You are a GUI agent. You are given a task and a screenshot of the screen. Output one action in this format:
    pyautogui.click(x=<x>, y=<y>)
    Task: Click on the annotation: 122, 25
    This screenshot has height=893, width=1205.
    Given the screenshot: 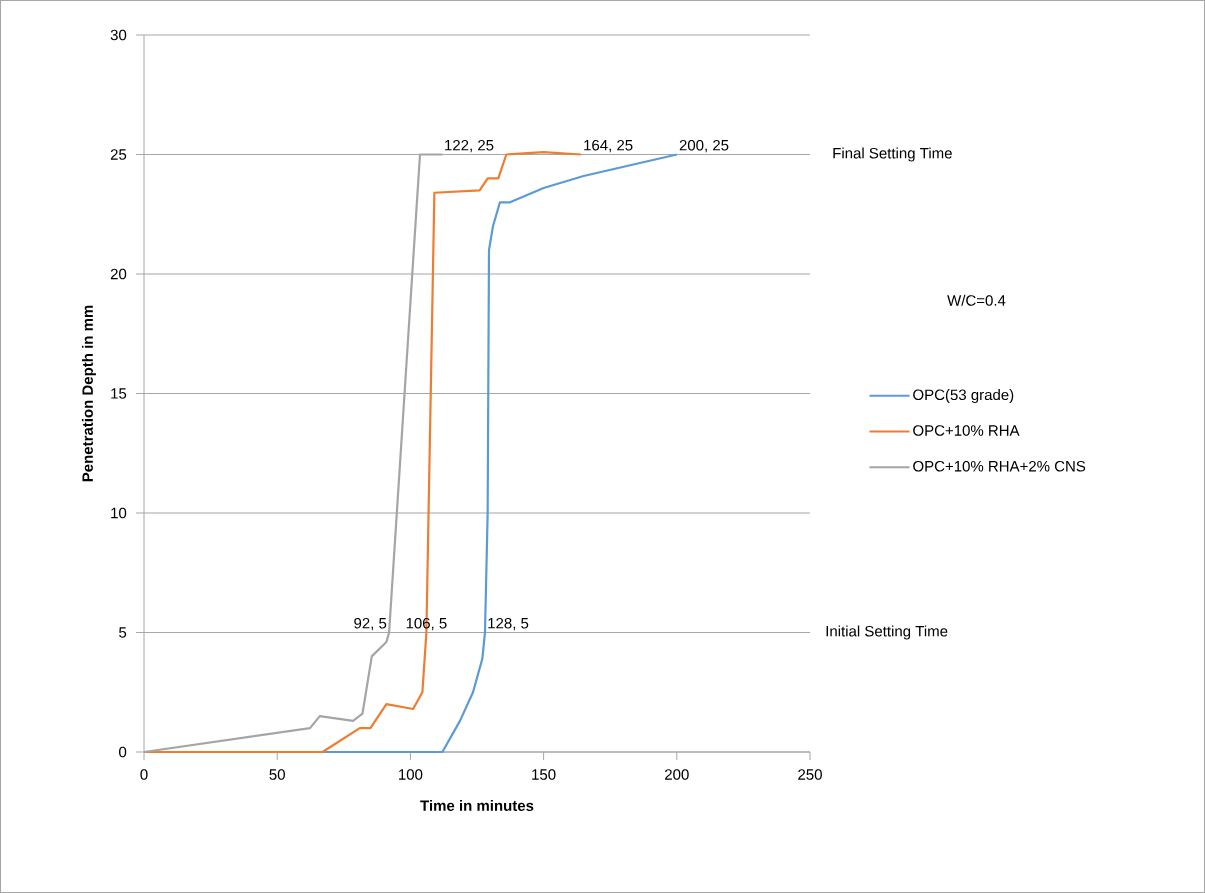 What is the action you would take?
    pyautogui.click(x=469, y=146)
    